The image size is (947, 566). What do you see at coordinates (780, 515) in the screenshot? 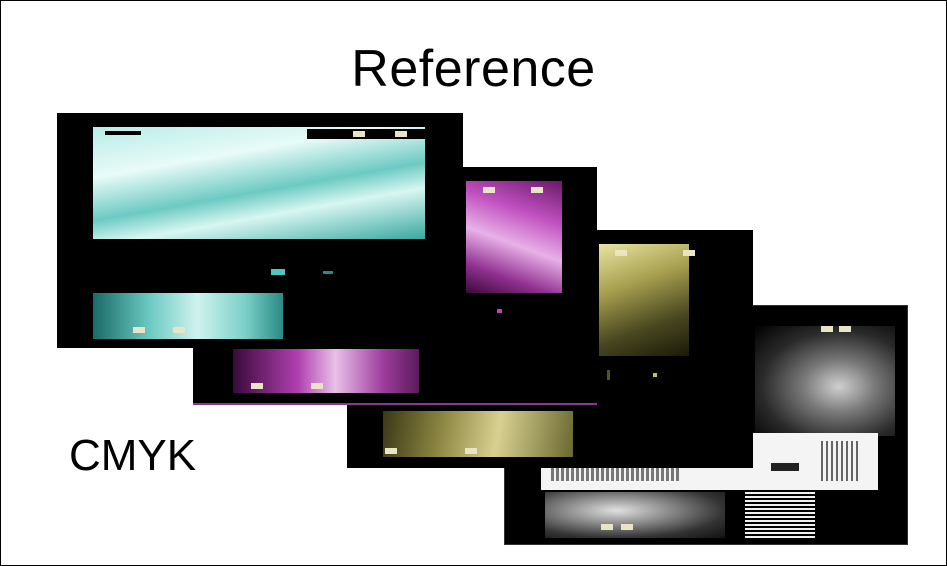
I see `film-black-text-column` at bounding box center [780, 515].